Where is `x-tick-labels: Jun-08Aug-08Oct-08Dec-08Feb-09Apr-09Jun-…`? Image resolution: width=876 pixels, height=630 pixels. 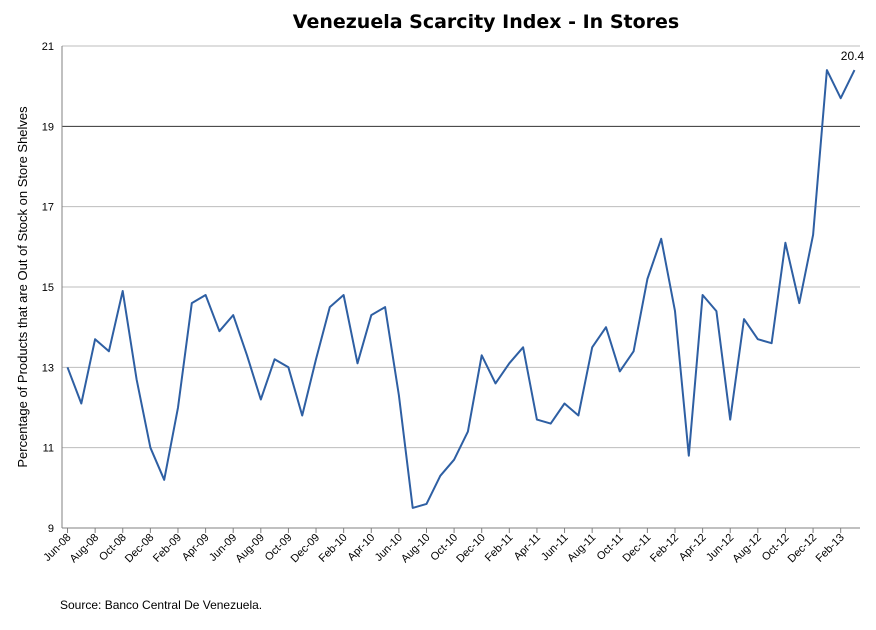
x-tick-labels: Jun-08Aug-08Oct-08Dec-08Feb-09Apr-09Jun-… is located at coordinates (443, 549).